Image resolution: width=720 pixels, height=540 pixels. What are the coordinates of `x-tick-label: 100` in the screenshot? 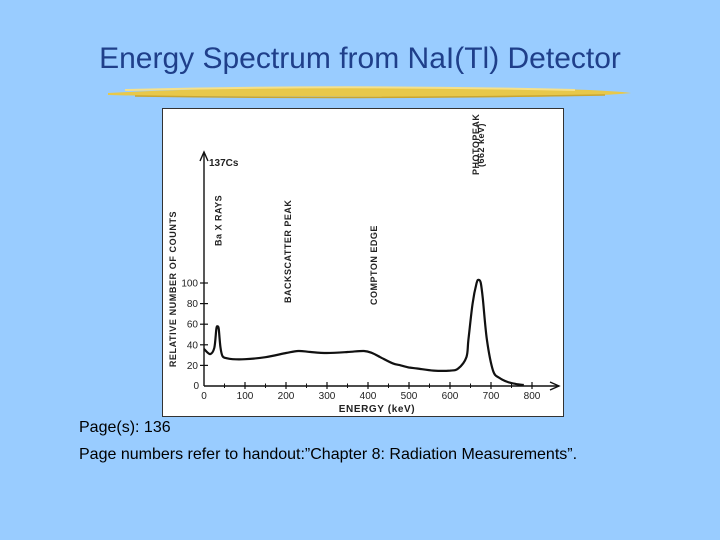 It's located at (245, 396).